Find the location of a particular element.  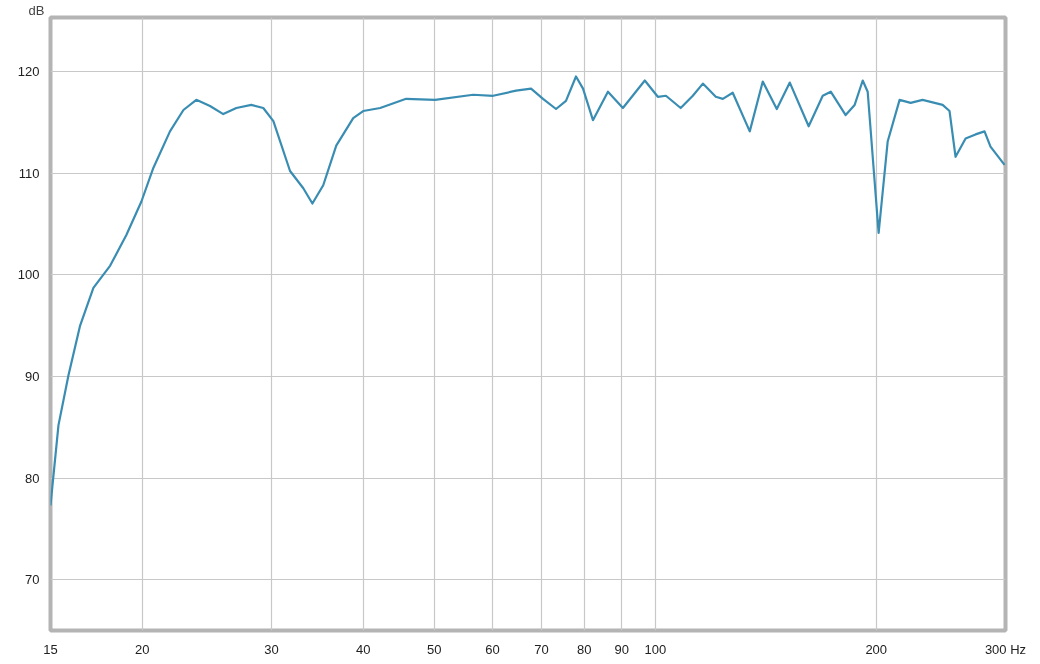

x-tick-label: 80 is located at coordinates (584, 649).